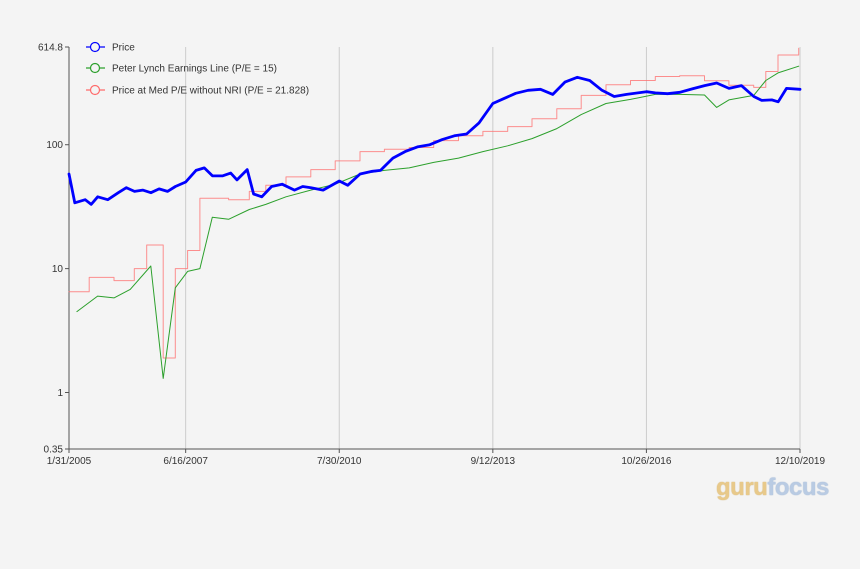 This screenshot has width=860, height=569. I want to click on x-tick-label: 12/10/2019, so click(800, 461).